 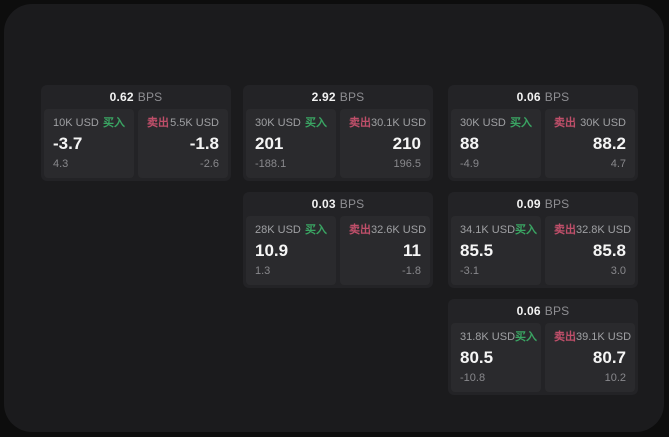 What do you see at coordinates (291, 143) in the screenshot?
I see `buy-panel: 30K USD 买入 201 -188.1` at bounding box center [291, 143].